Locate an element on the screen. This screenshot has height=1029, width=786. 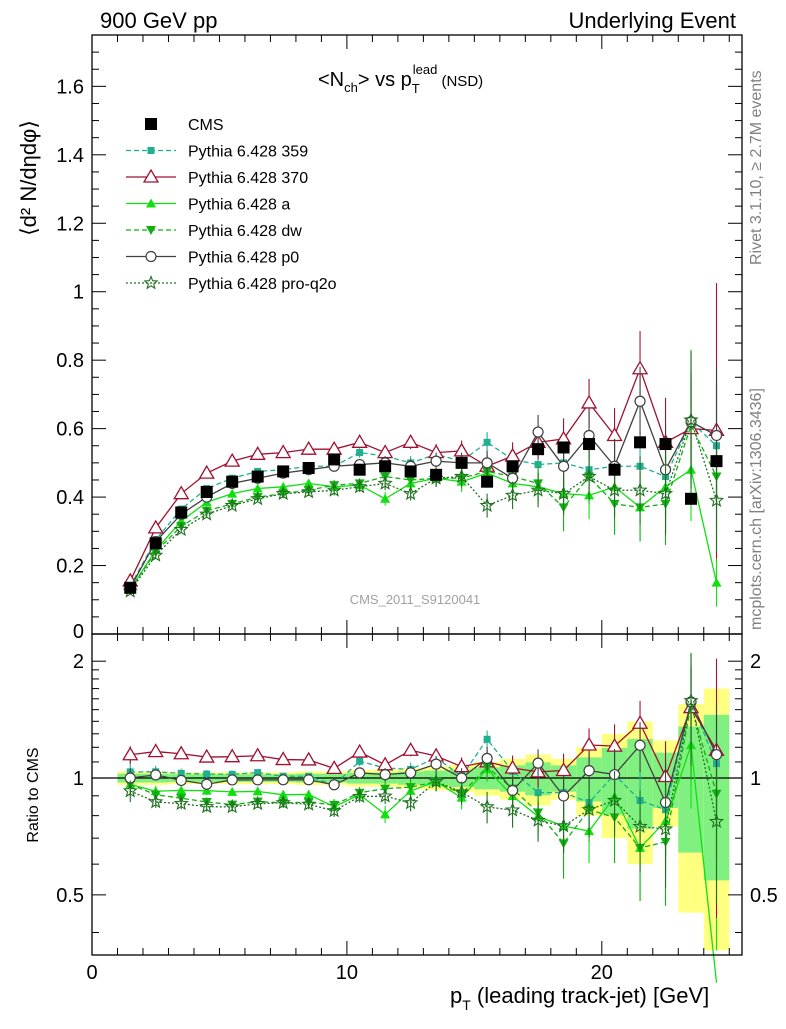
y-tick-label: 1.6 is located at coordinates (70, 87).